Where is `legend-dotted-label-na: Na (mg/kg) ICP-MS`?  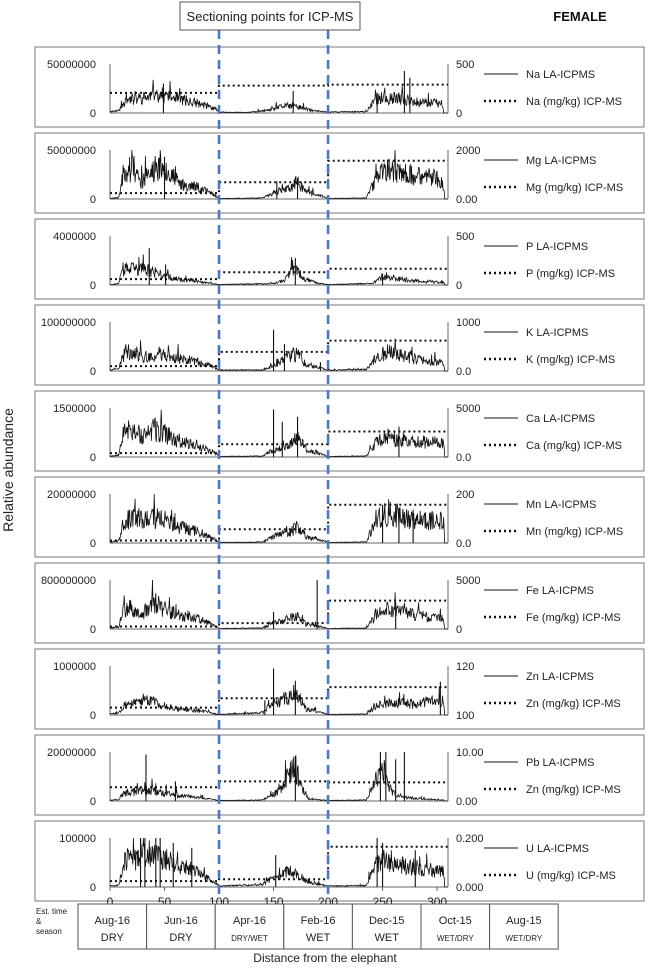 legend-dotted-label-na: Na (mg/kg) ICP-MS is located at coordinates (574, 102).